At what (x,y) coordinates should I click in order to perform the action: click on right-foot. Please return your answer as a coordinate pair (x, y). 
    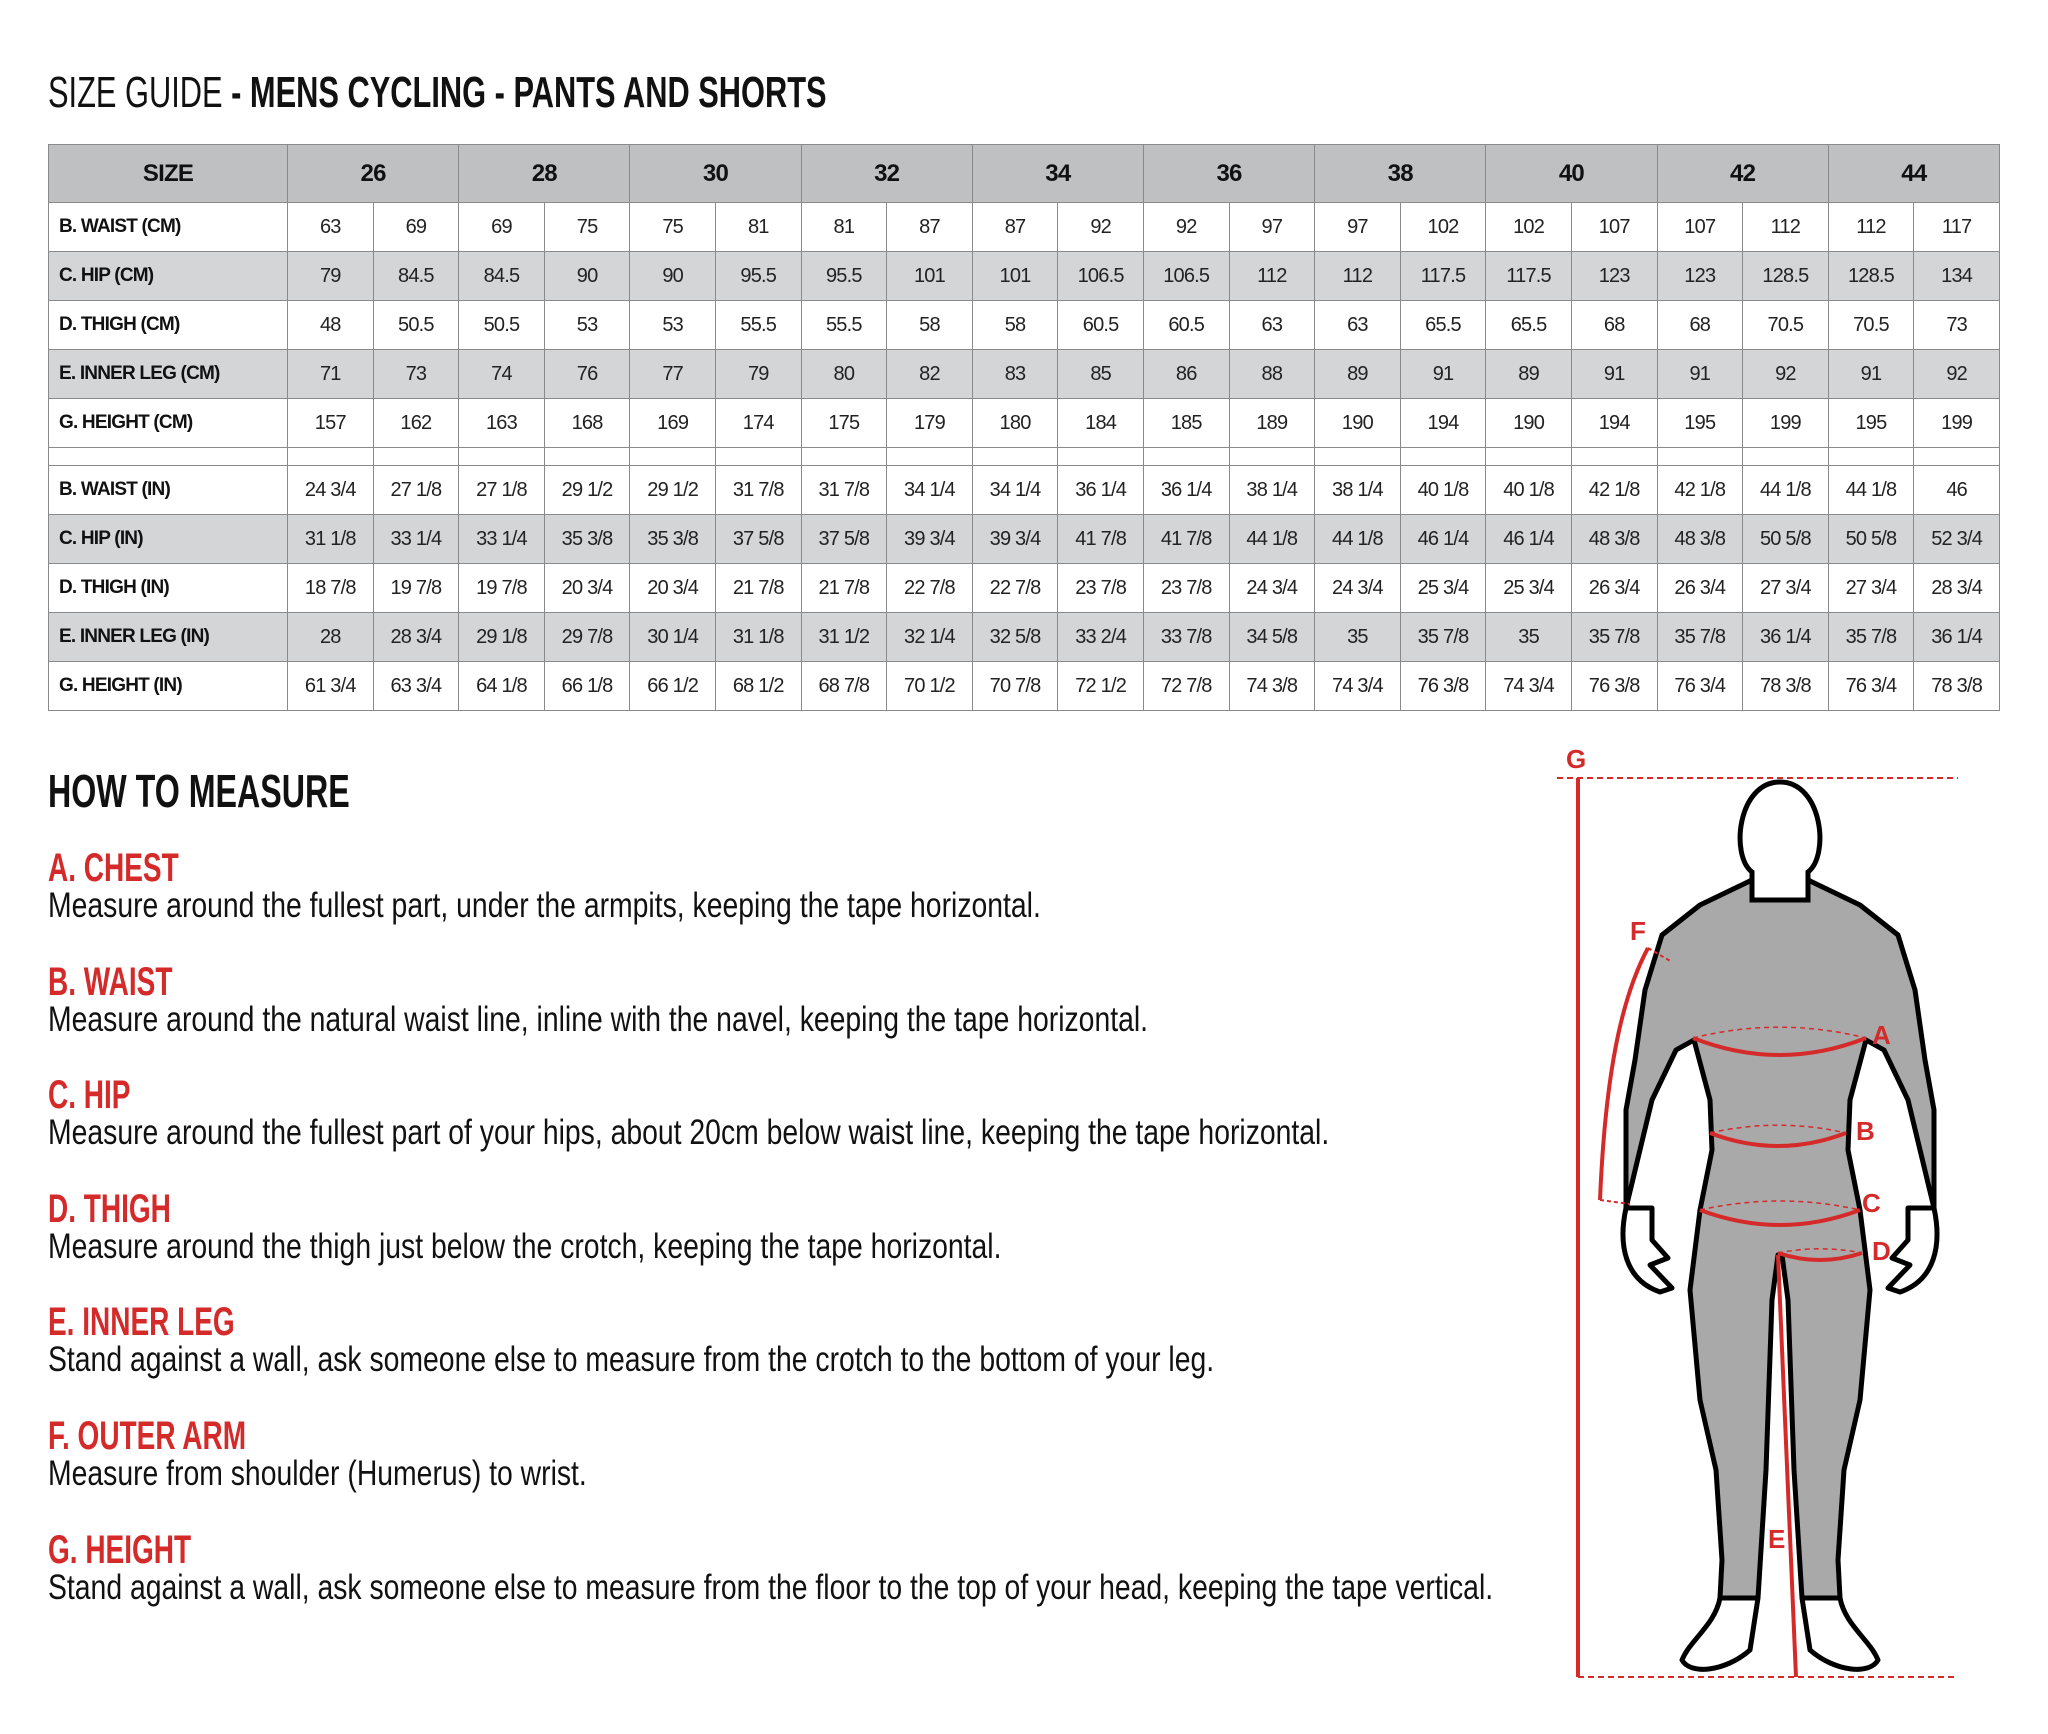
    Looking at the image, I should click on (1840, 1633).